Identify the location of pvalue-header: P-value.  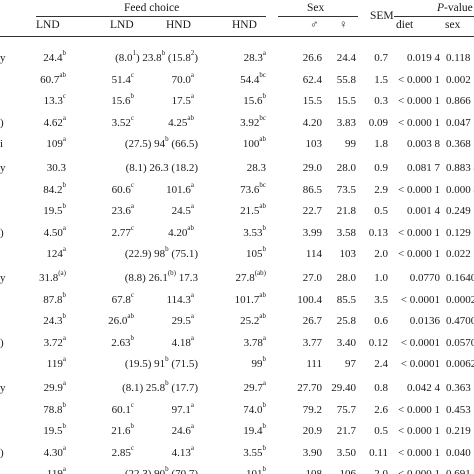
(455, 8).